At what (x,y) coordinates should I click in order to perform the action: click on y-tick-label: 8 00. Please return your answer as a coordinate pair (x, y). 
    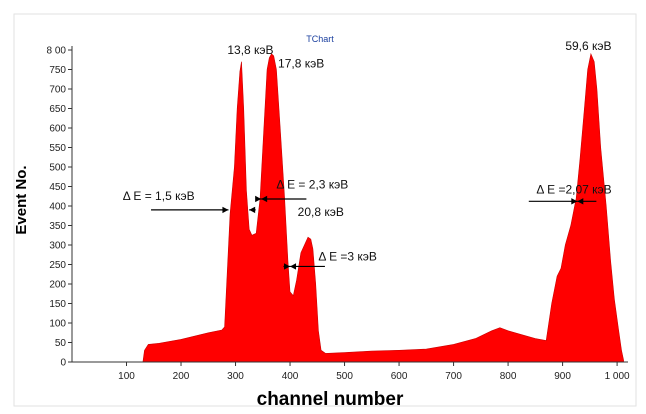
    Looking at the image, I should click on (57, 51).